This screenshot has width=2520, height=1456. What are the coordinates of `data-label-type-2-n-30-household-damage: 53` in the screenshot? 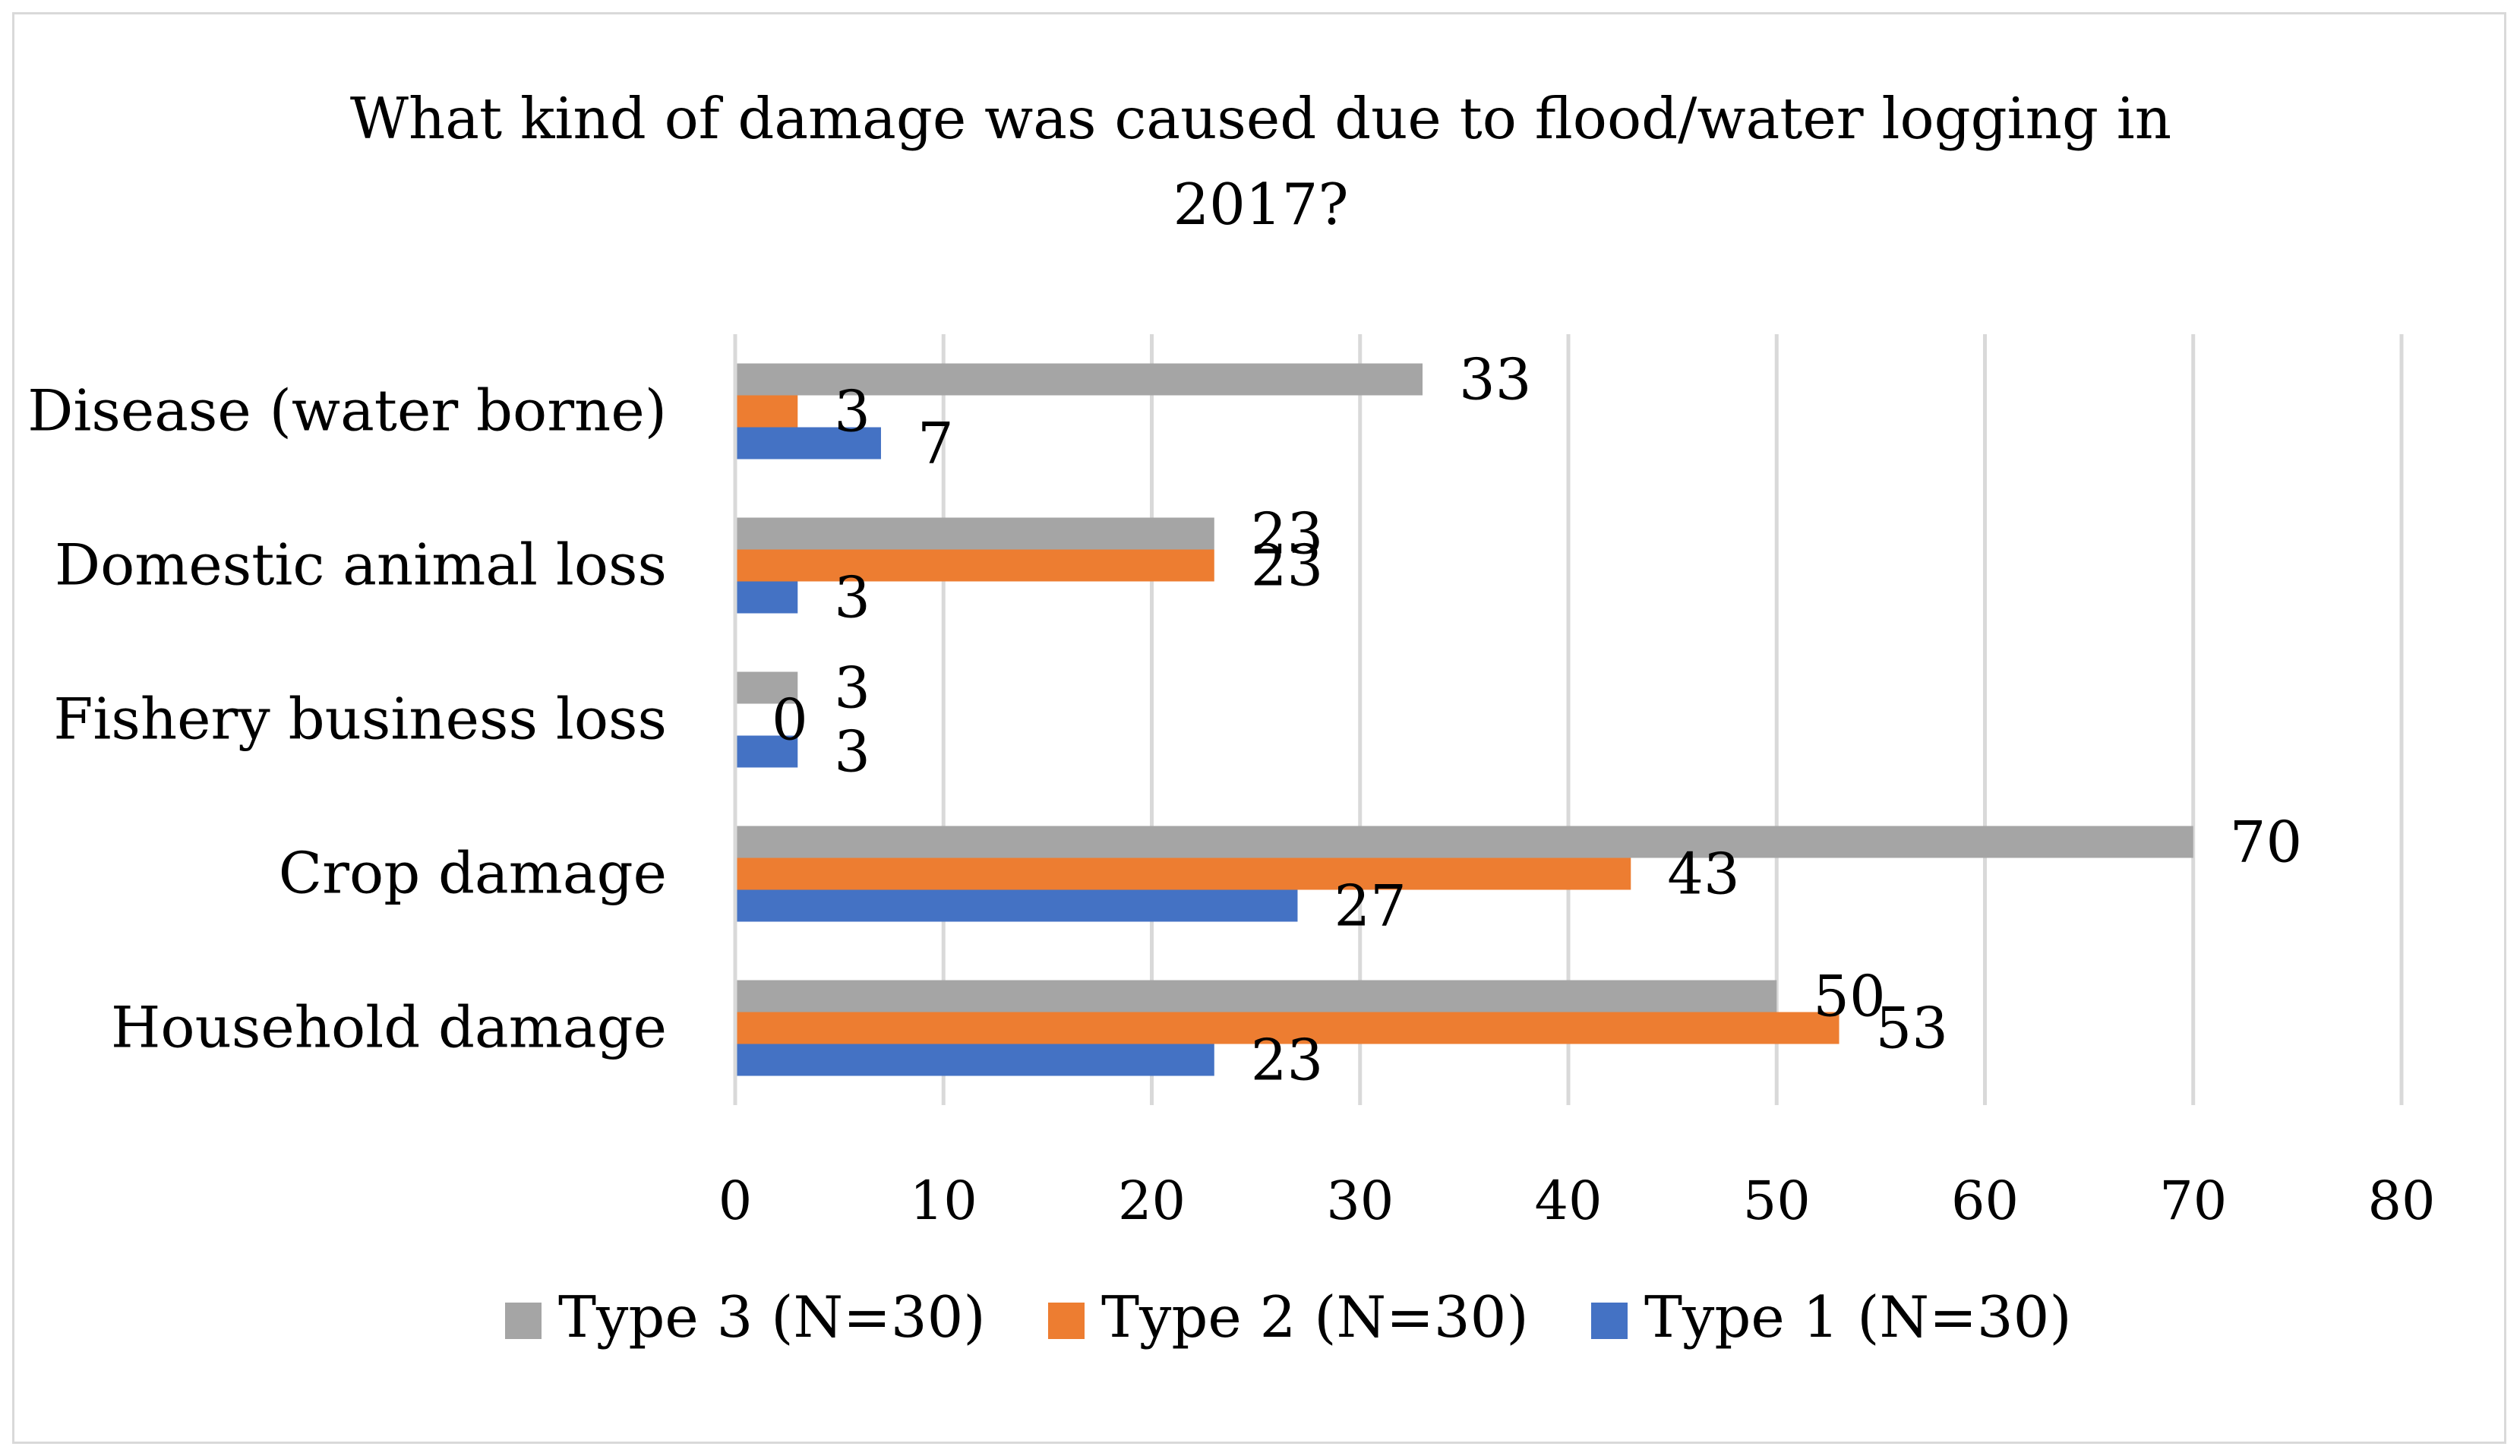 It's located at (1912, 1028).